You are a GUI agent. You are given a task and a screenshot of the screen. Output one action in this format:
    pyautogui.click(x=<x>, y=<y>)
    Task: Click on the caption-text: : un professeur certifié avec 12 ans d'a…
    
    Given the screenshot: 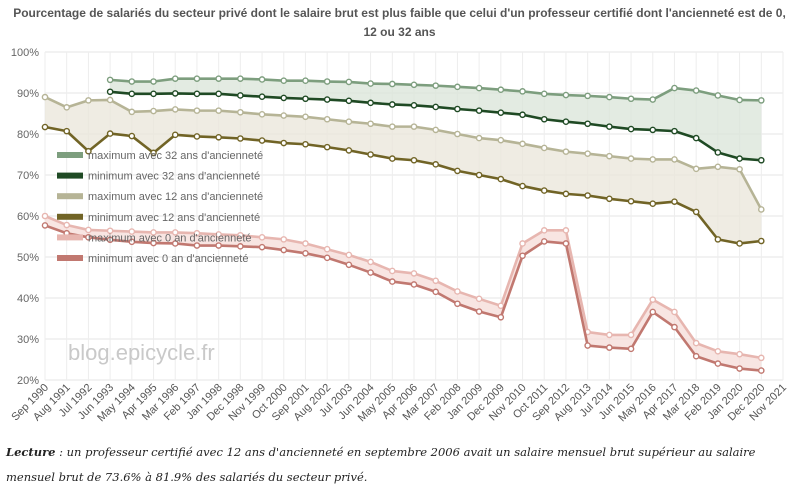 What is the action you would take?
    pyautogui.click(x=381, y=464)
    